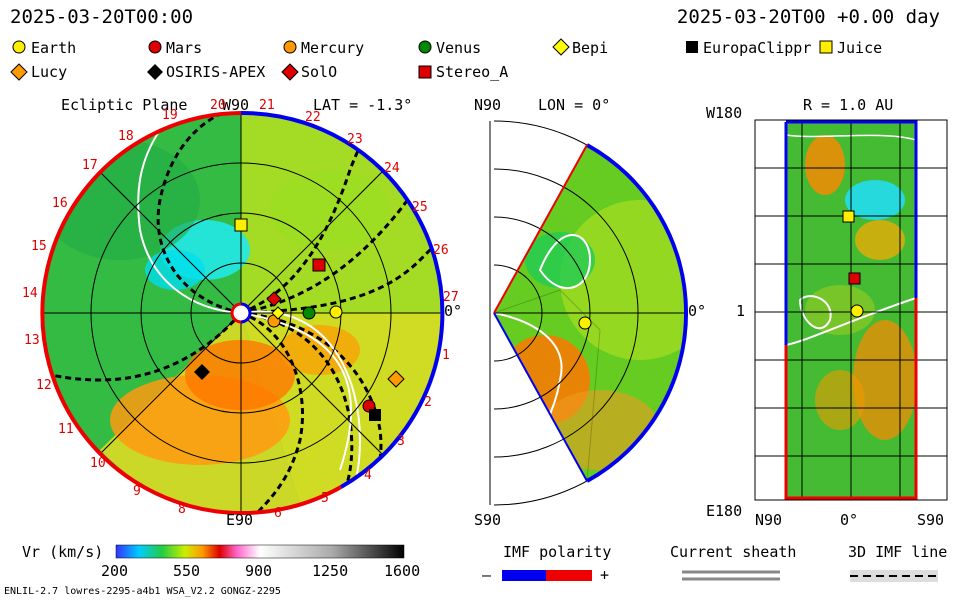 The image size is (960, 600). What do you see at coordinates (32, 340) in the screenshot?
I see `carrington-tick-13: 13` at bounding box center [32, 340].